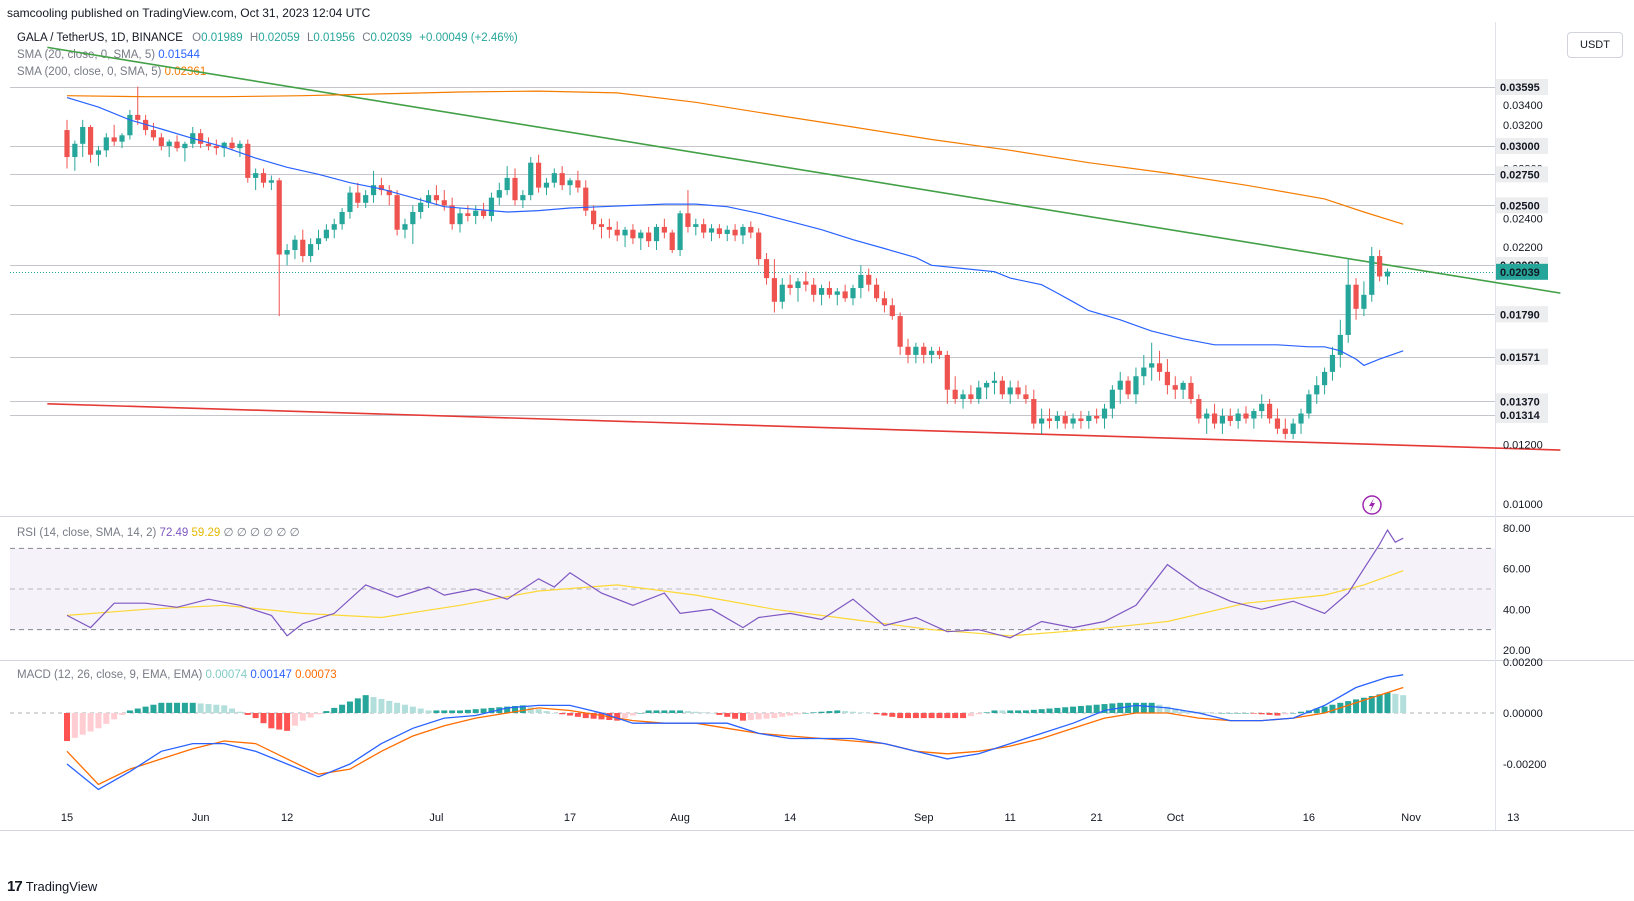  I want to click on tradingview-footer: 17 TradingView, so click(52, 886).